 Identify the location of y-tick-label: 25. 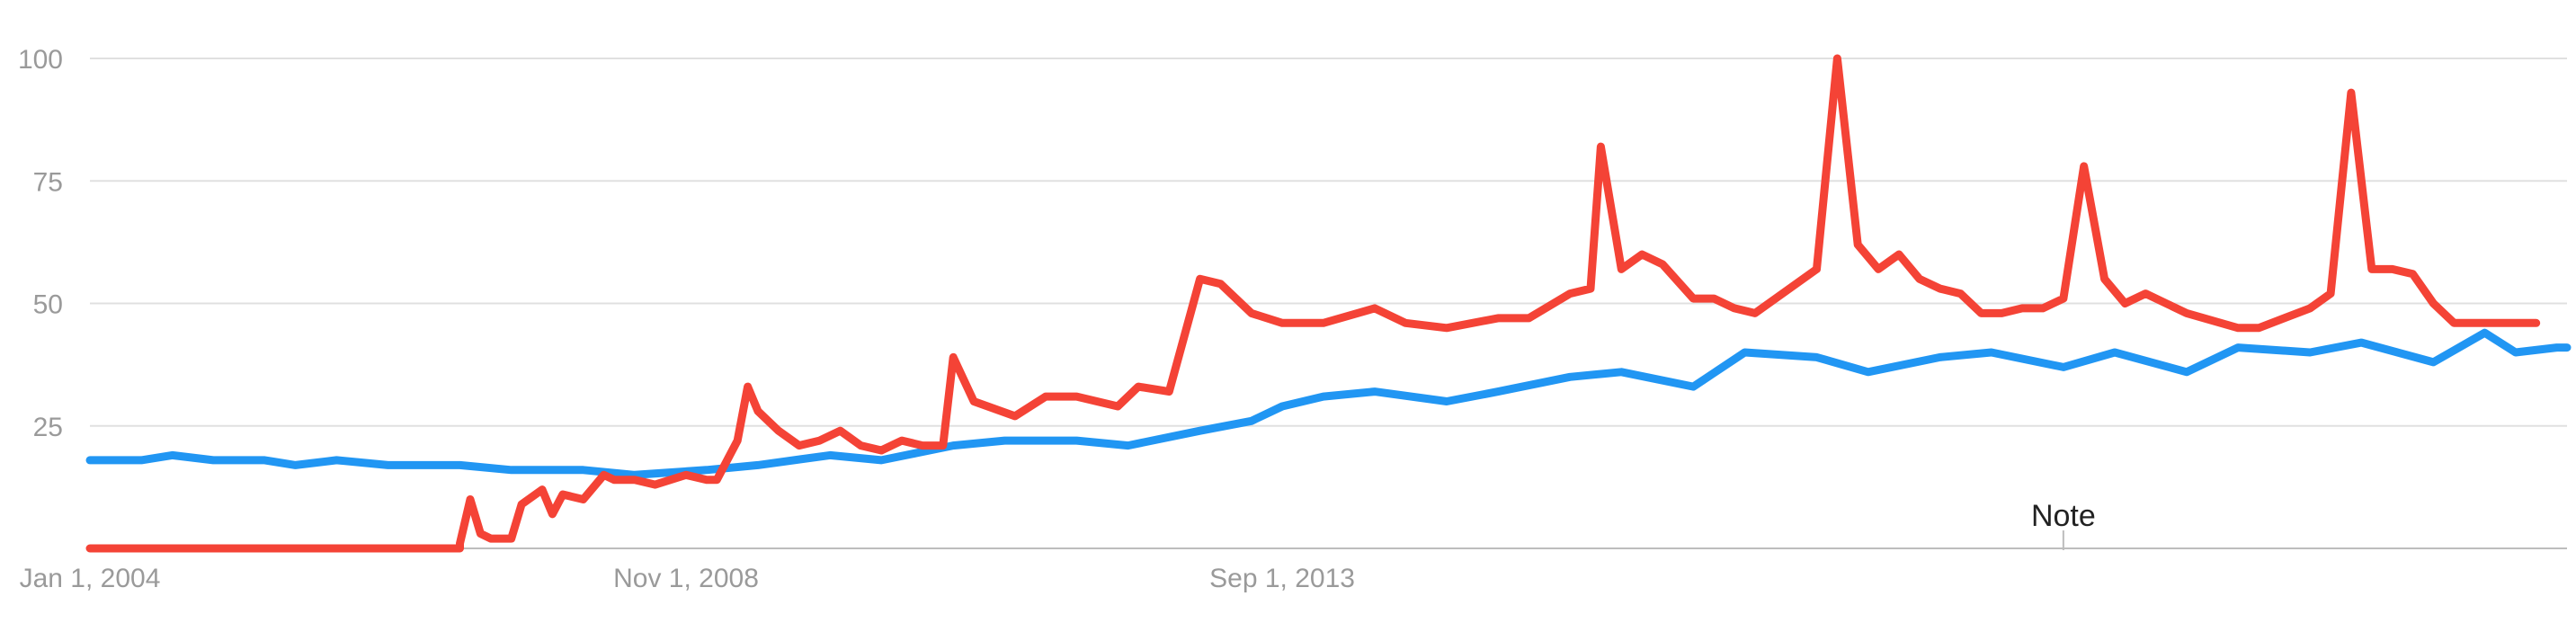
(48, 427).